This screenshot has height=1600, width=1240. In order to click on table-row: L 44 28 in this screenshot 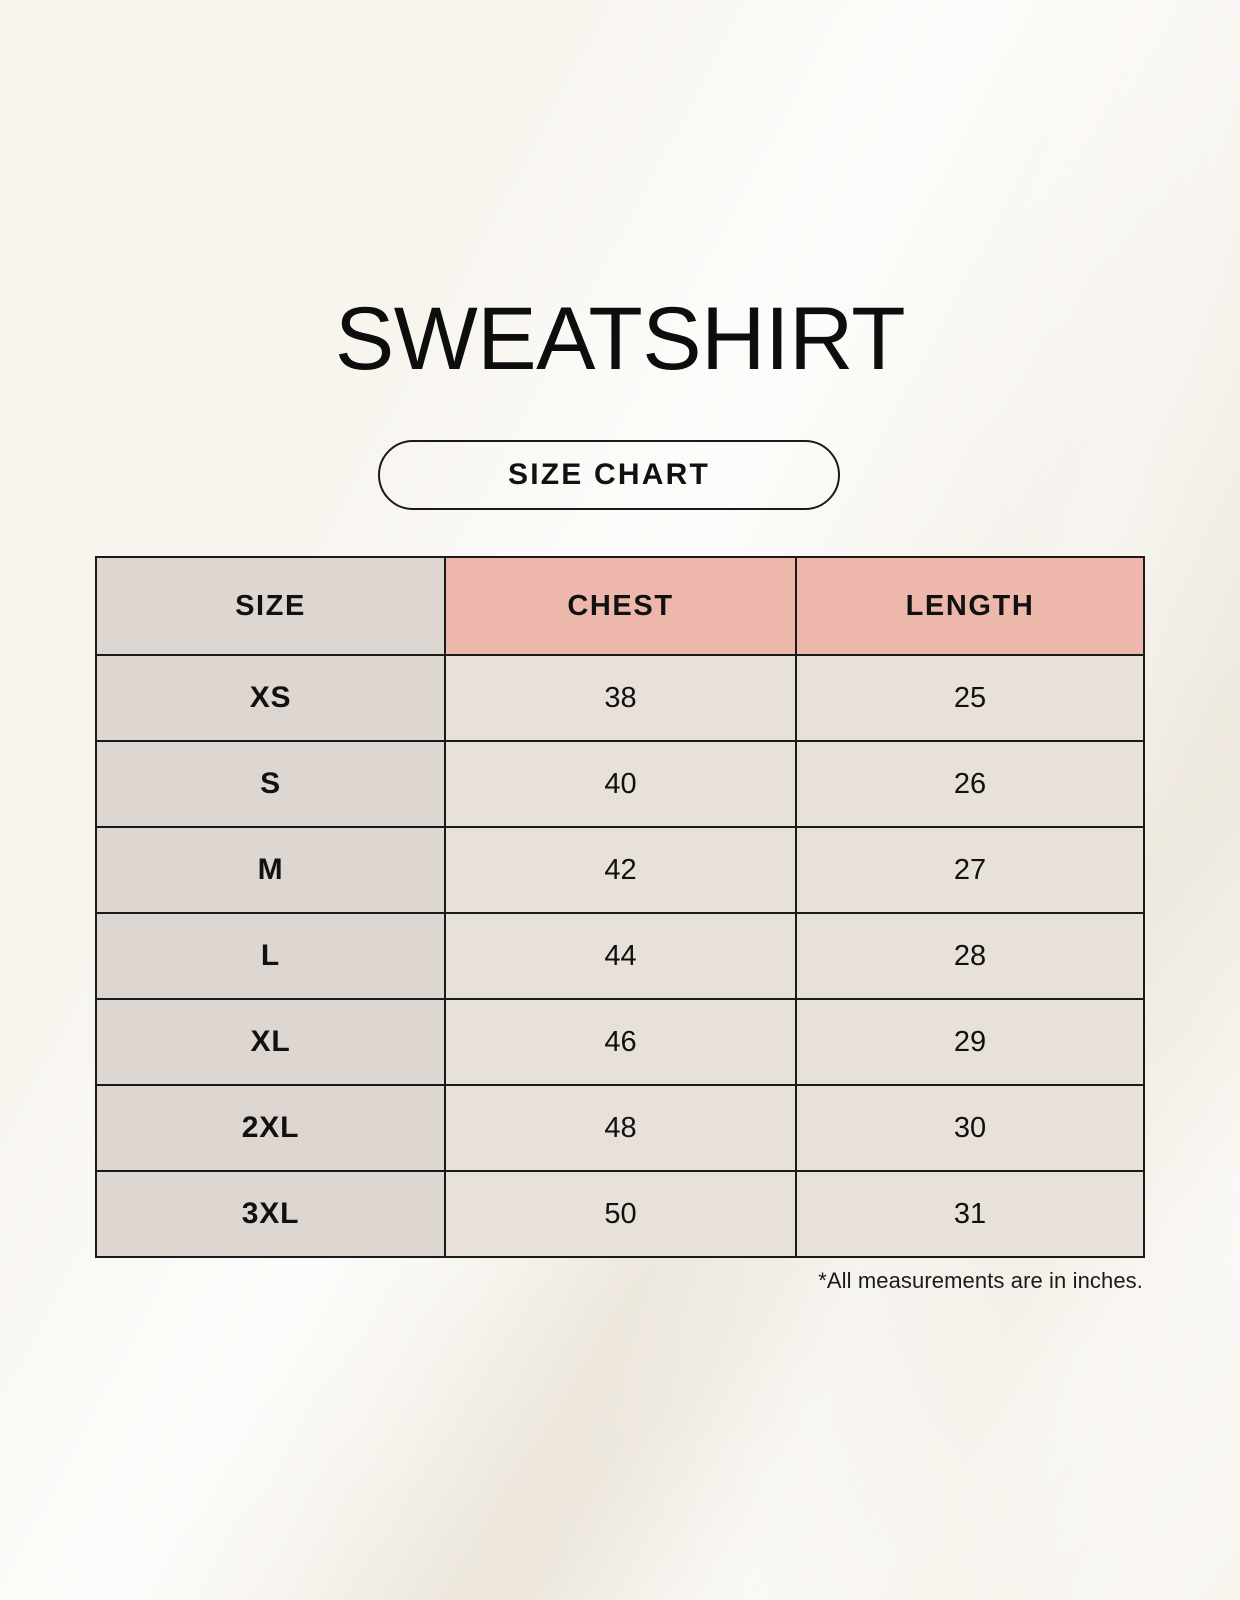, I will do `click(620, 956)`.